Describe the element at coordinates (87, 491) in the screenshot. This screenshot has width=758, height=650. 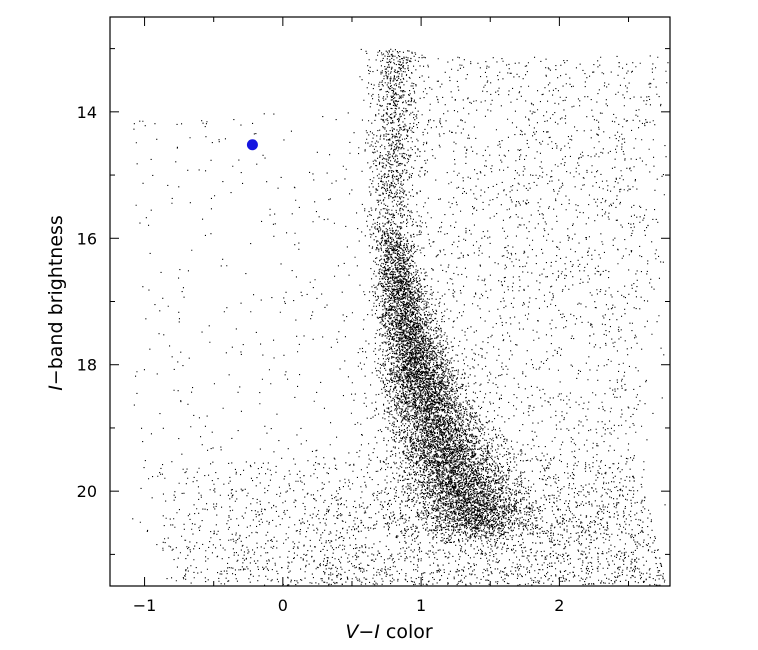
I see `y-tick-label: 20` at that location.